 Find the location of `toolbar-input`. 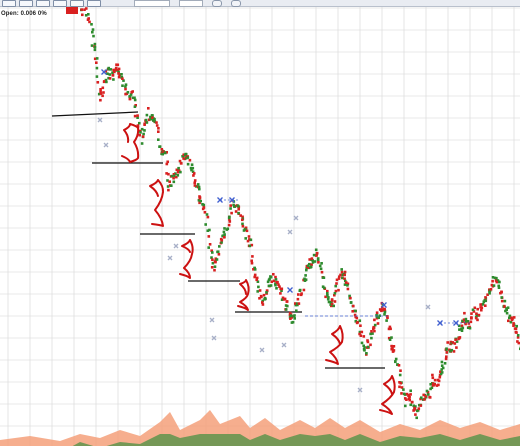

toolbar-input is located at coordinates (152, 3).